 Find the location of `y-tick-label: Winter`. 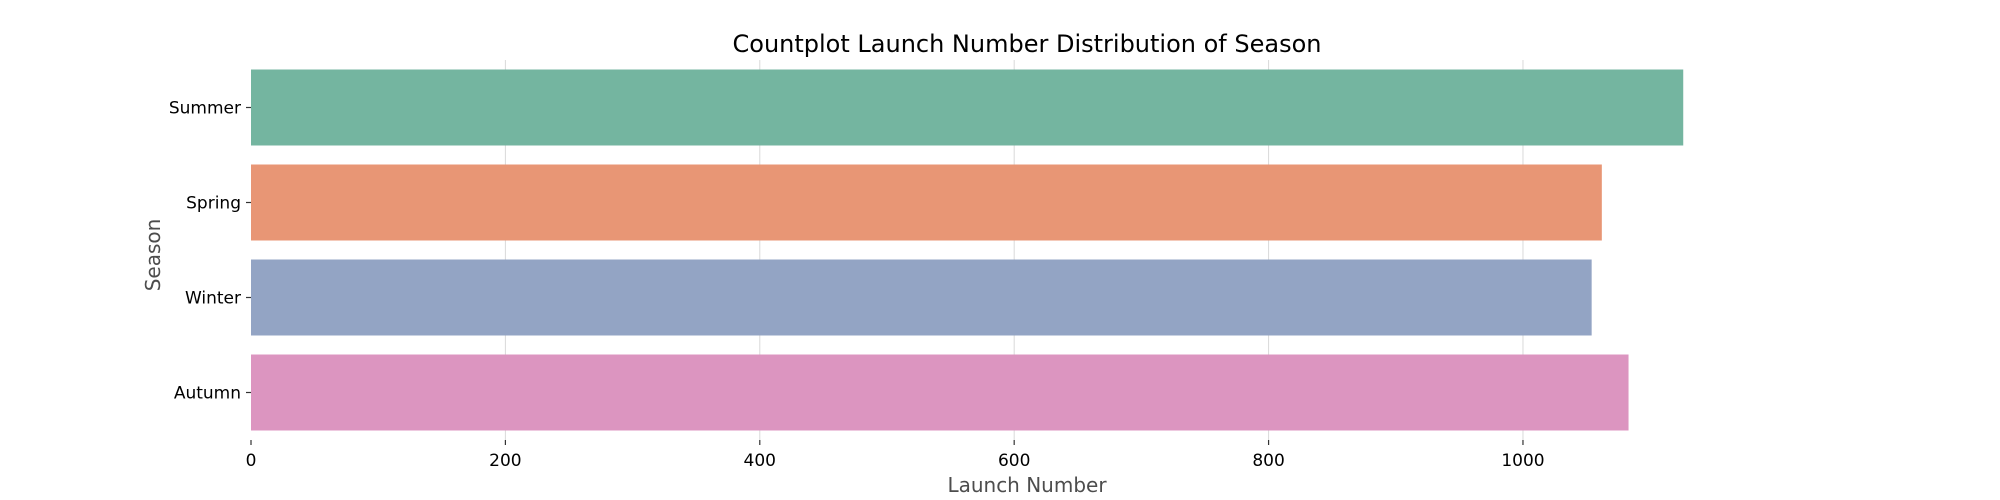

y-tick-label: Winter is located at coordinates (213, 299).